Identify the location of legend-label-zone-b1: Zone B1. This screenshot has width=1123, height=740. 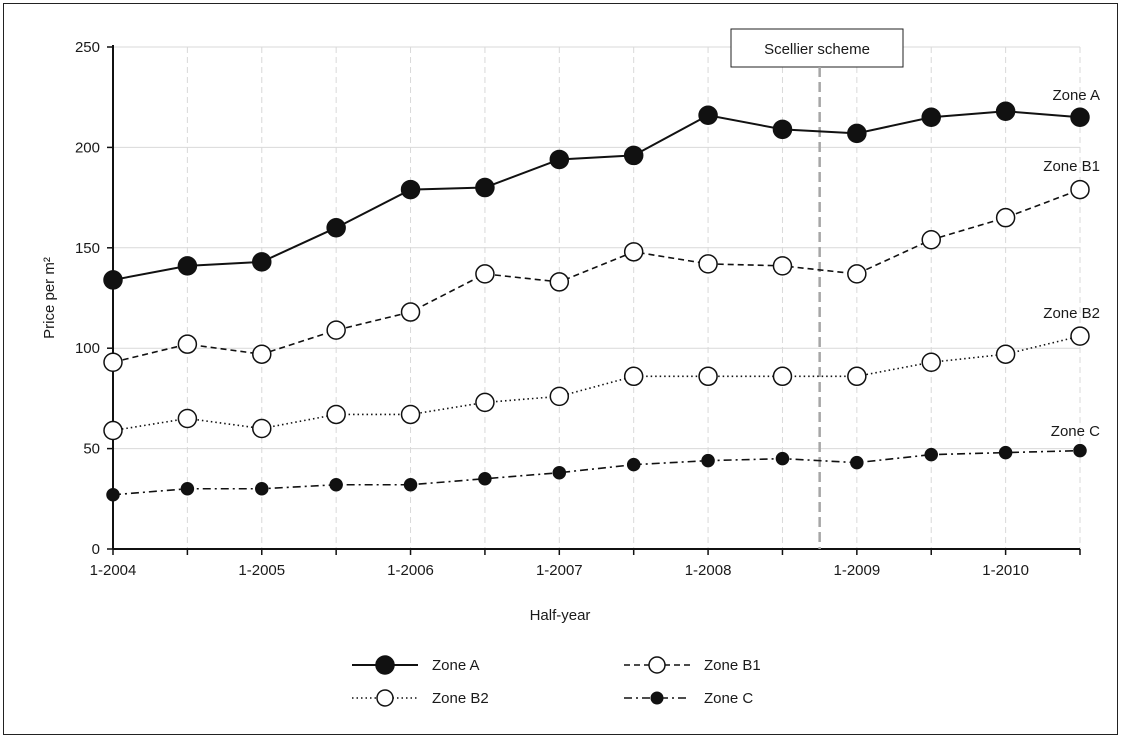
(732, 665).